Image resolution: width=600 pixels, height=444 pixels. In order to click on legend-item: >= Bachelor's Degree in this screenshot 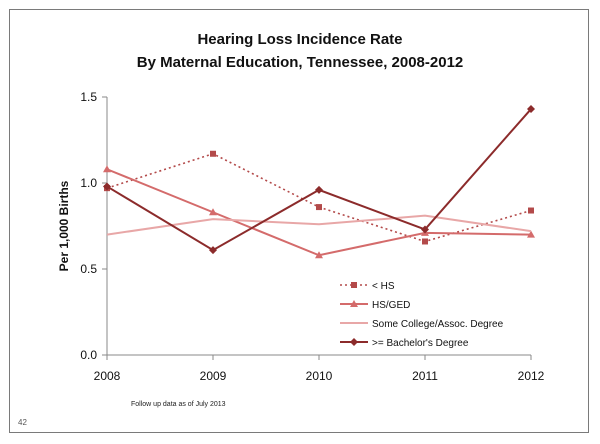, I will do `click(404, 343)`.